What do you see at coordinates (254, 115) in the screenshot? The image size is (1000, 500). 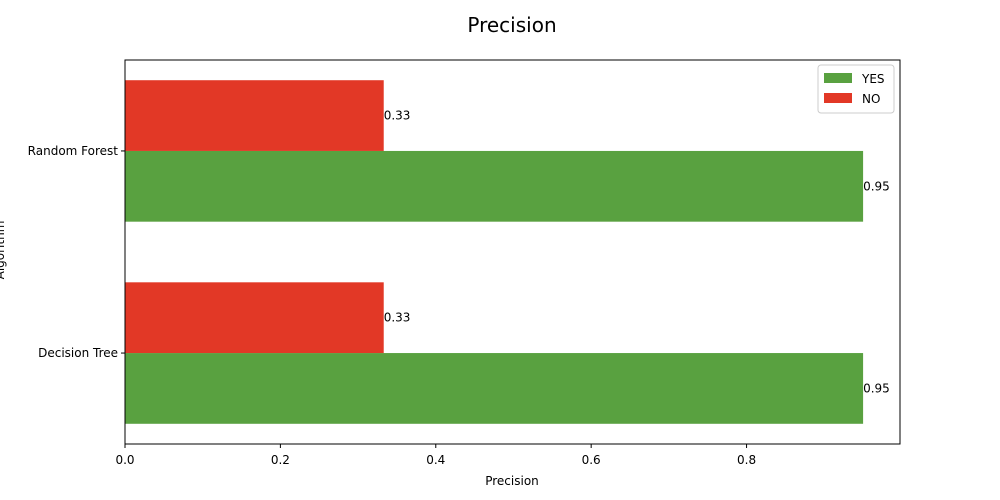 I see `bar-no-random-forest` at bounding box center [254, 115].